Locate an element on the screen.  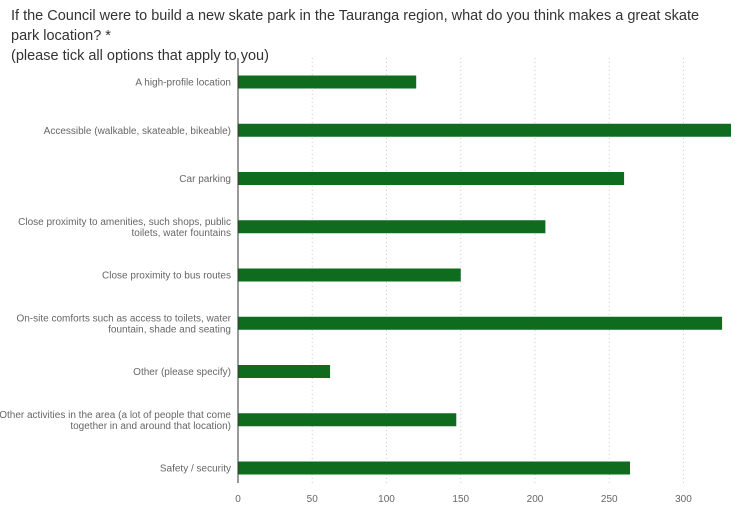
category-label: Safety / security is located at coordinates (195, 469).